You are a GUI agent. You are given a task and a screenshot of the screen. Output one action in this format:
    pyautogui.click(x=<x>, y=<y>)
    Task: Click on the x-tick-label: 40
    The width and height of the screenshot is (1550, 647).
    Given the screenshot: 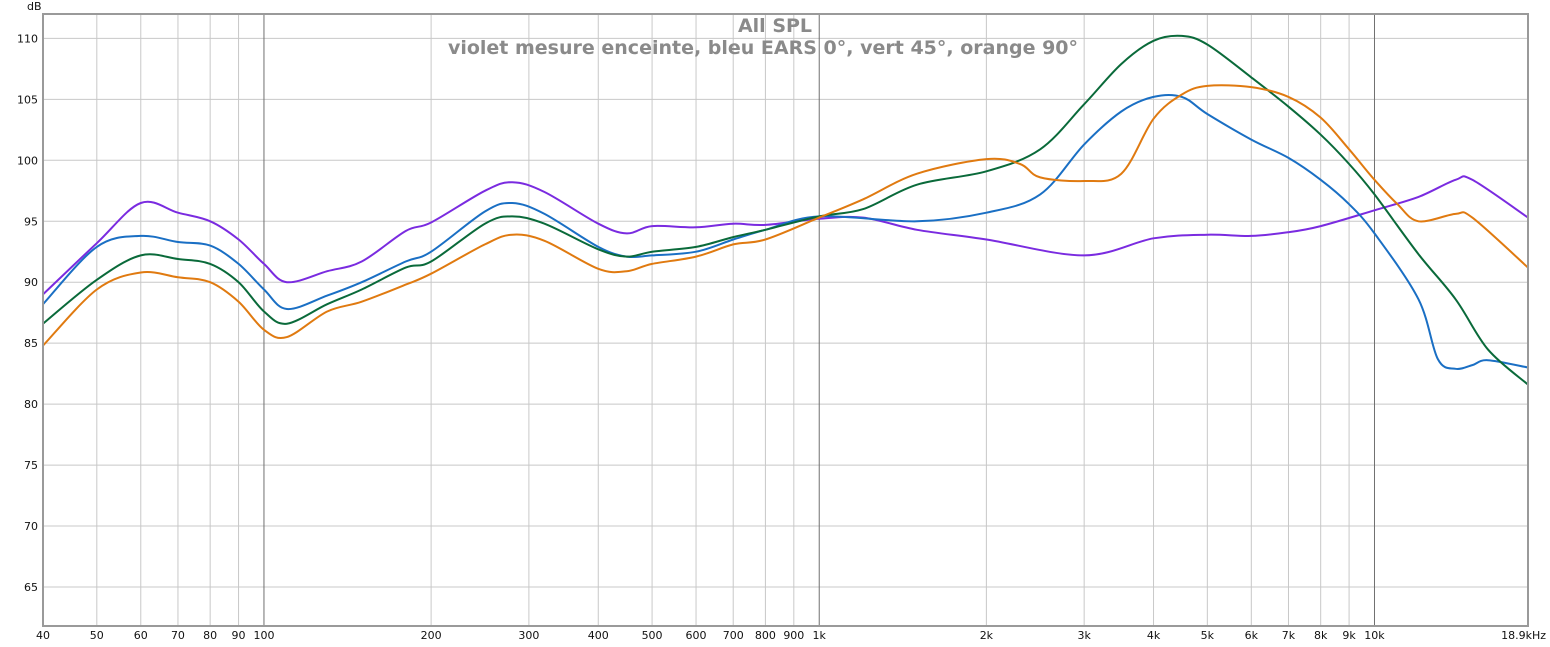 What is the action you would take?
    pyautogui.click(x=43, y=635)
    